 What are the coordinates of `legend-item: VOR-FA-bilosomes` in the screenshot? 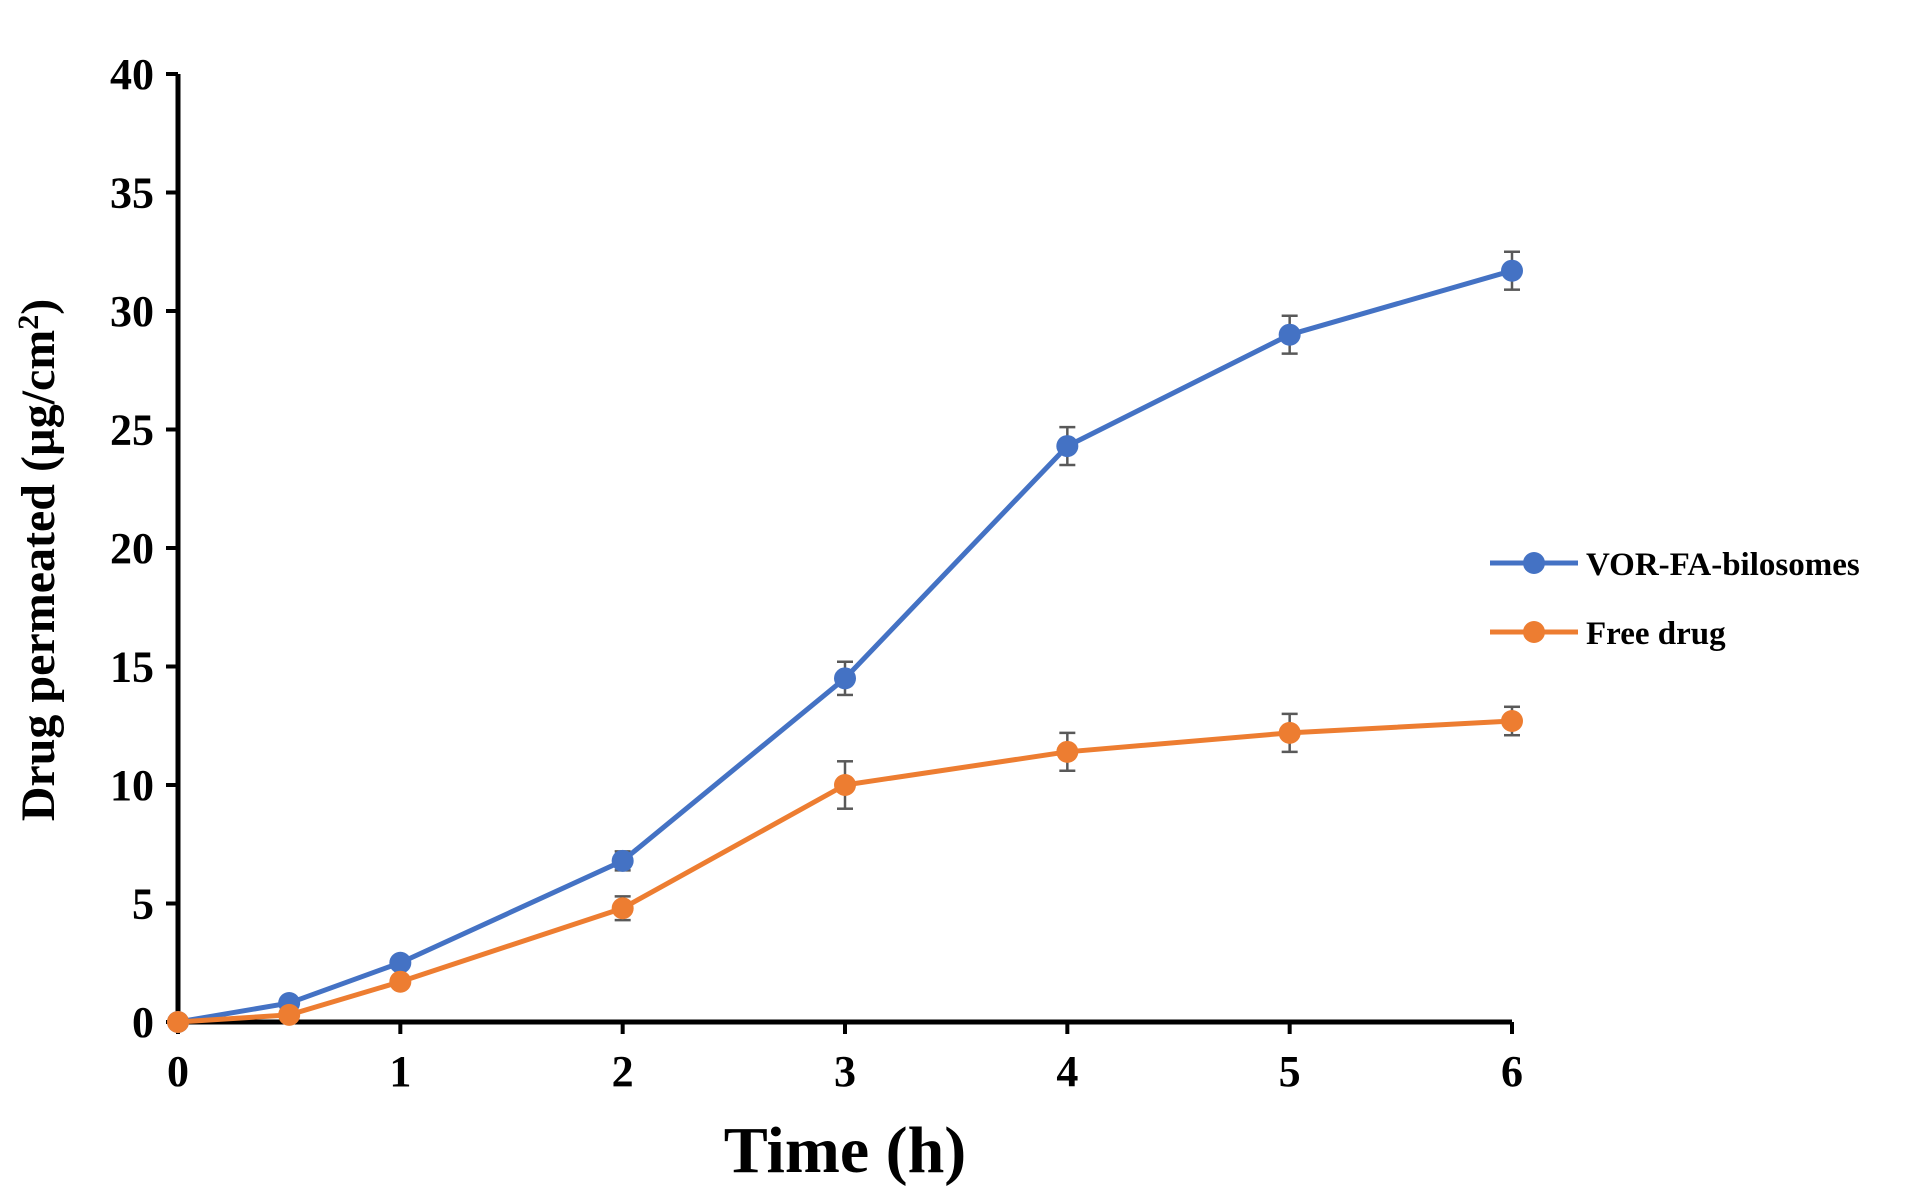 It's located at (1675, 565).